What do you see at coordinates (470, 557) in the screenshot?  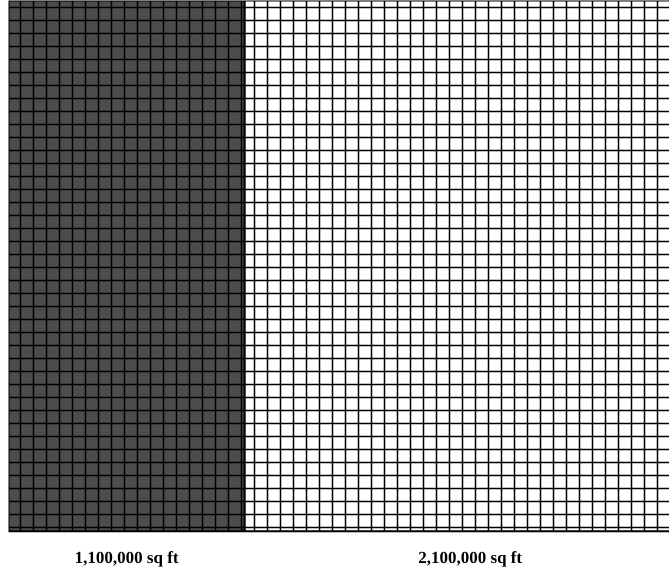 I see `data-label: 2,100,000 sq ft` at bounding box center [470, 557].